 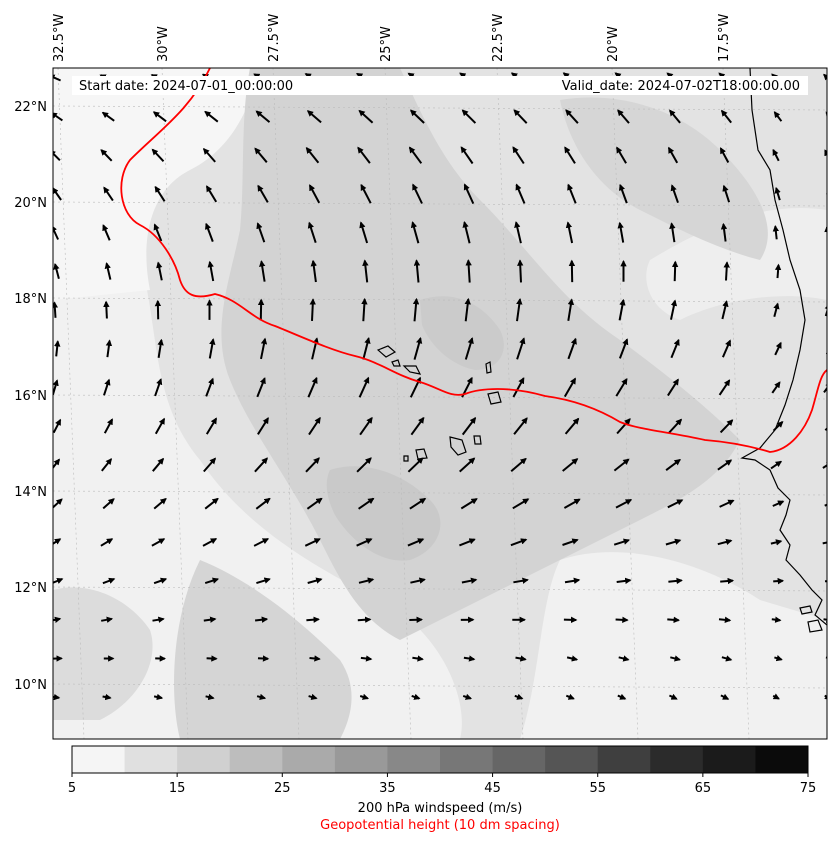 I want to click on shade-light-se, so click(x=673, y=645).